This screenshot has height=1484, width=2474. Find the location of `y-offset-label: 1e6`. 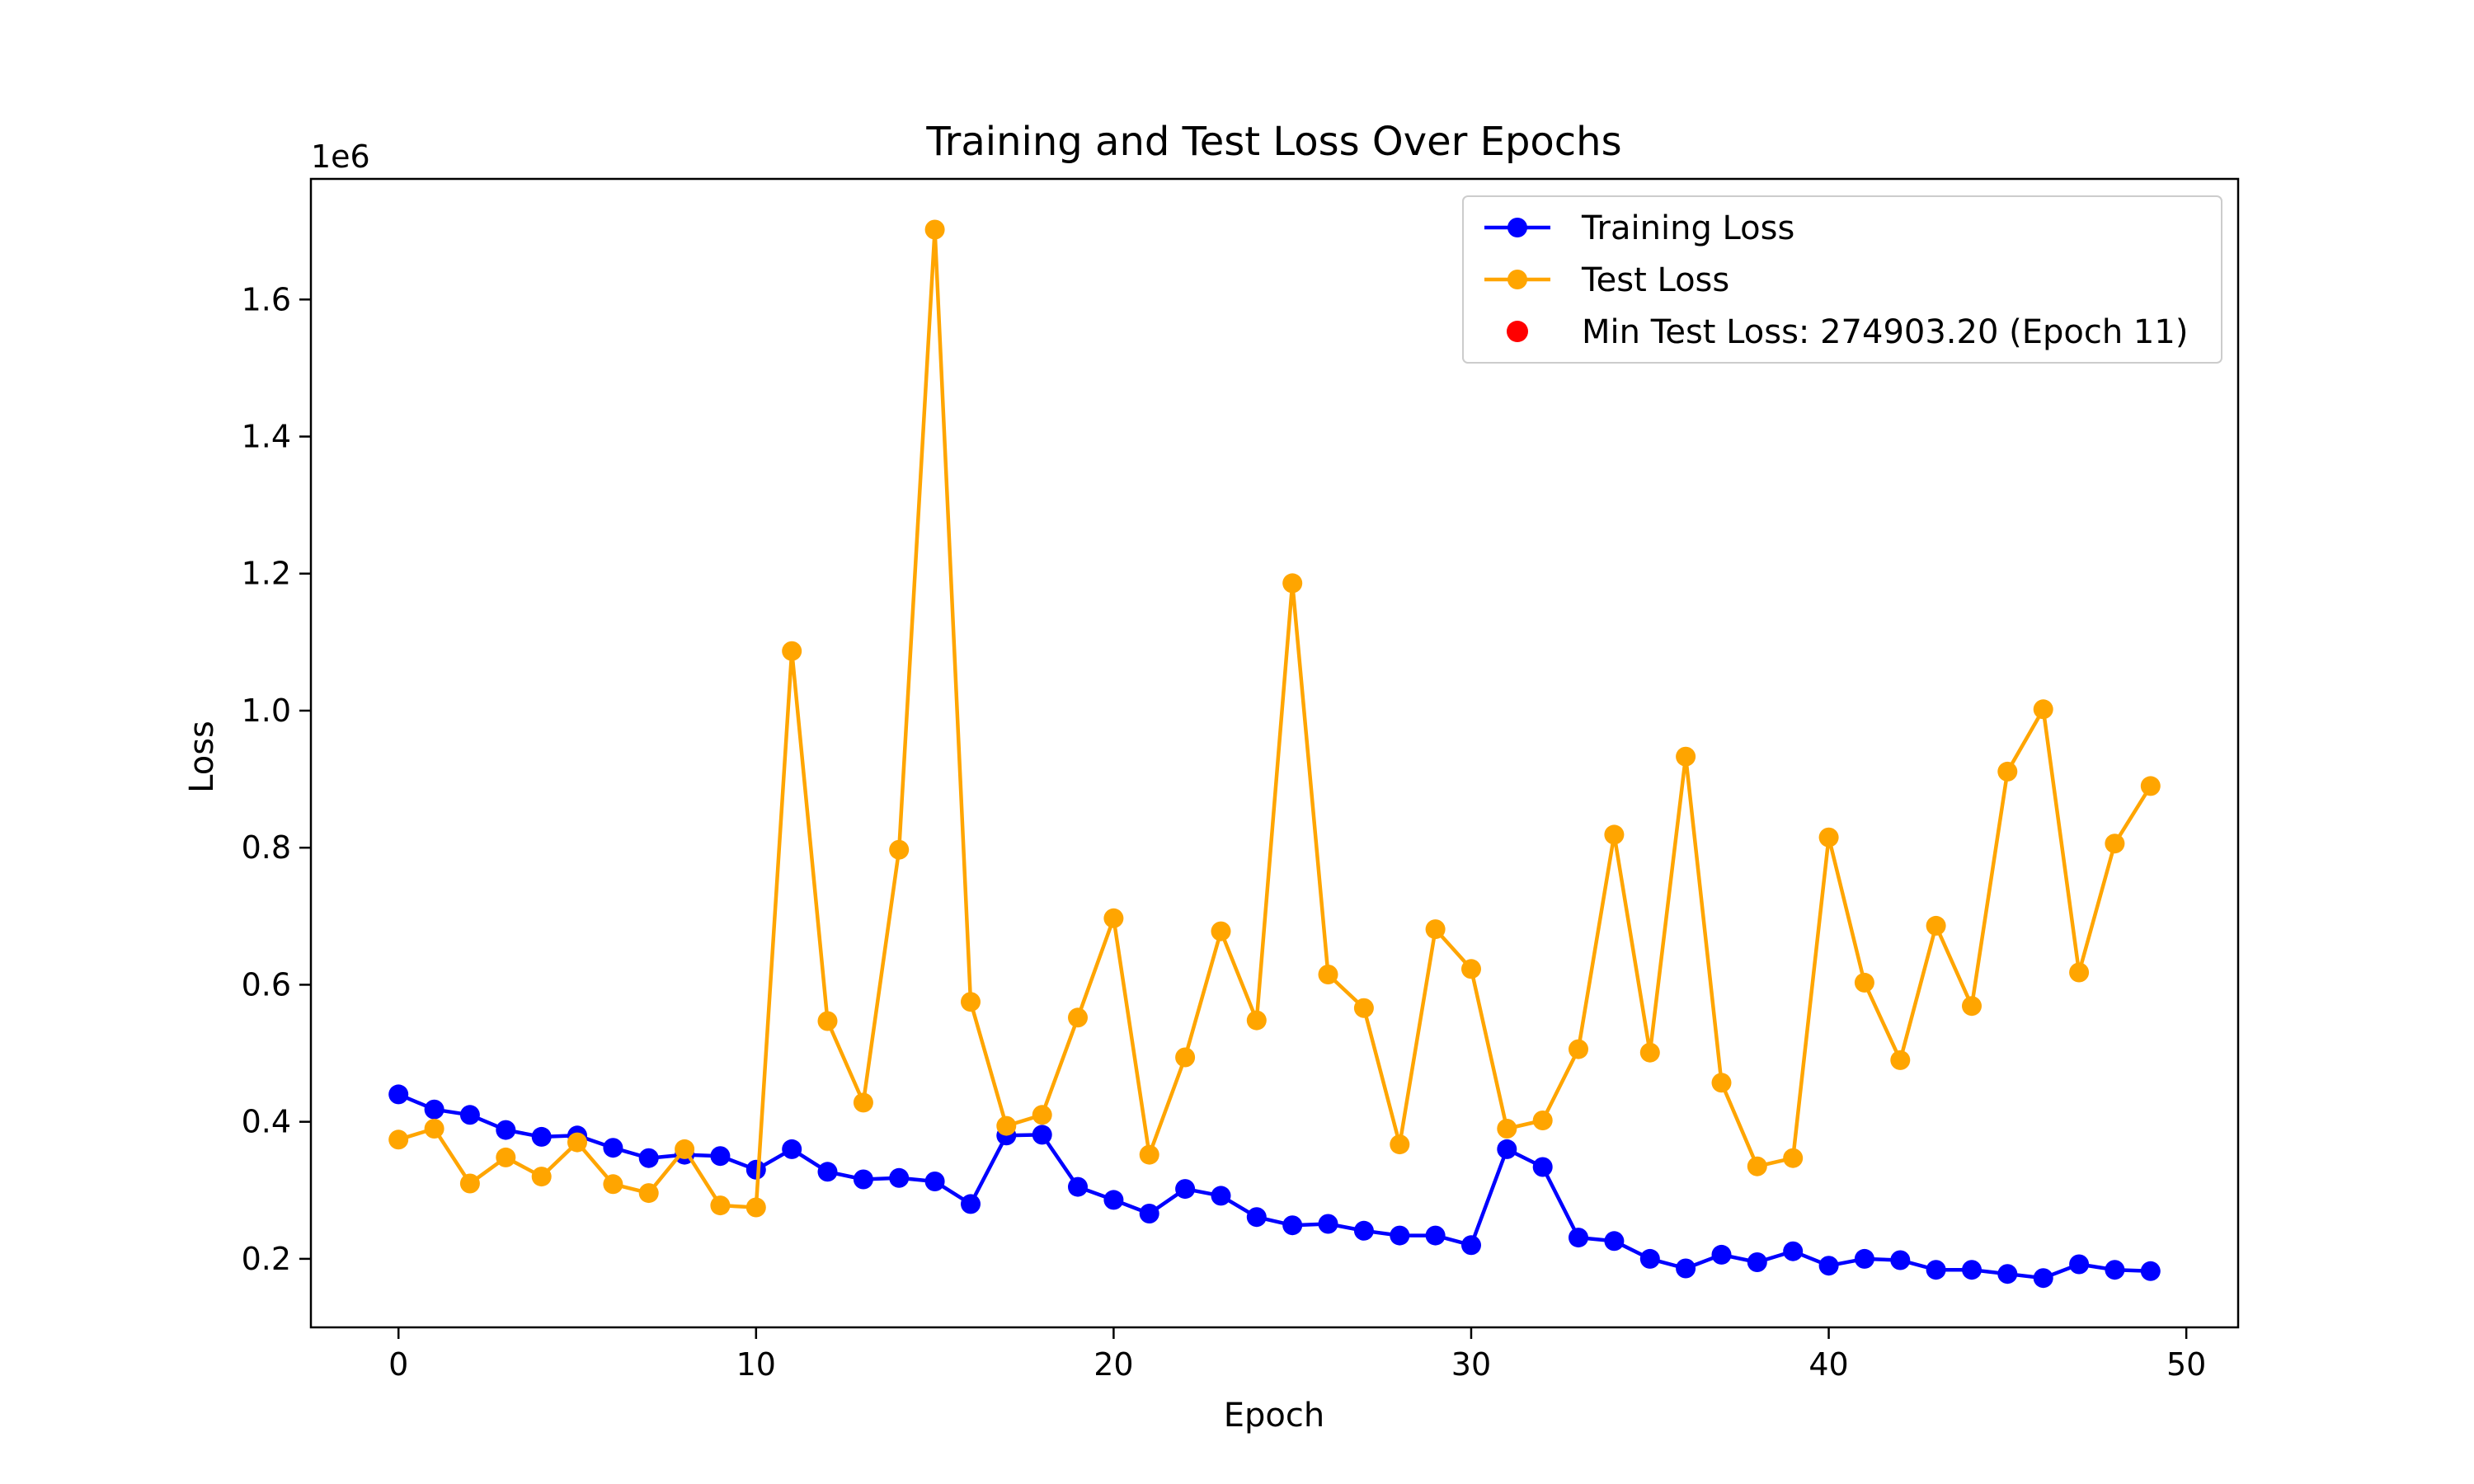

y-offset-label: 1e6 is located at coordinates (340, 157).